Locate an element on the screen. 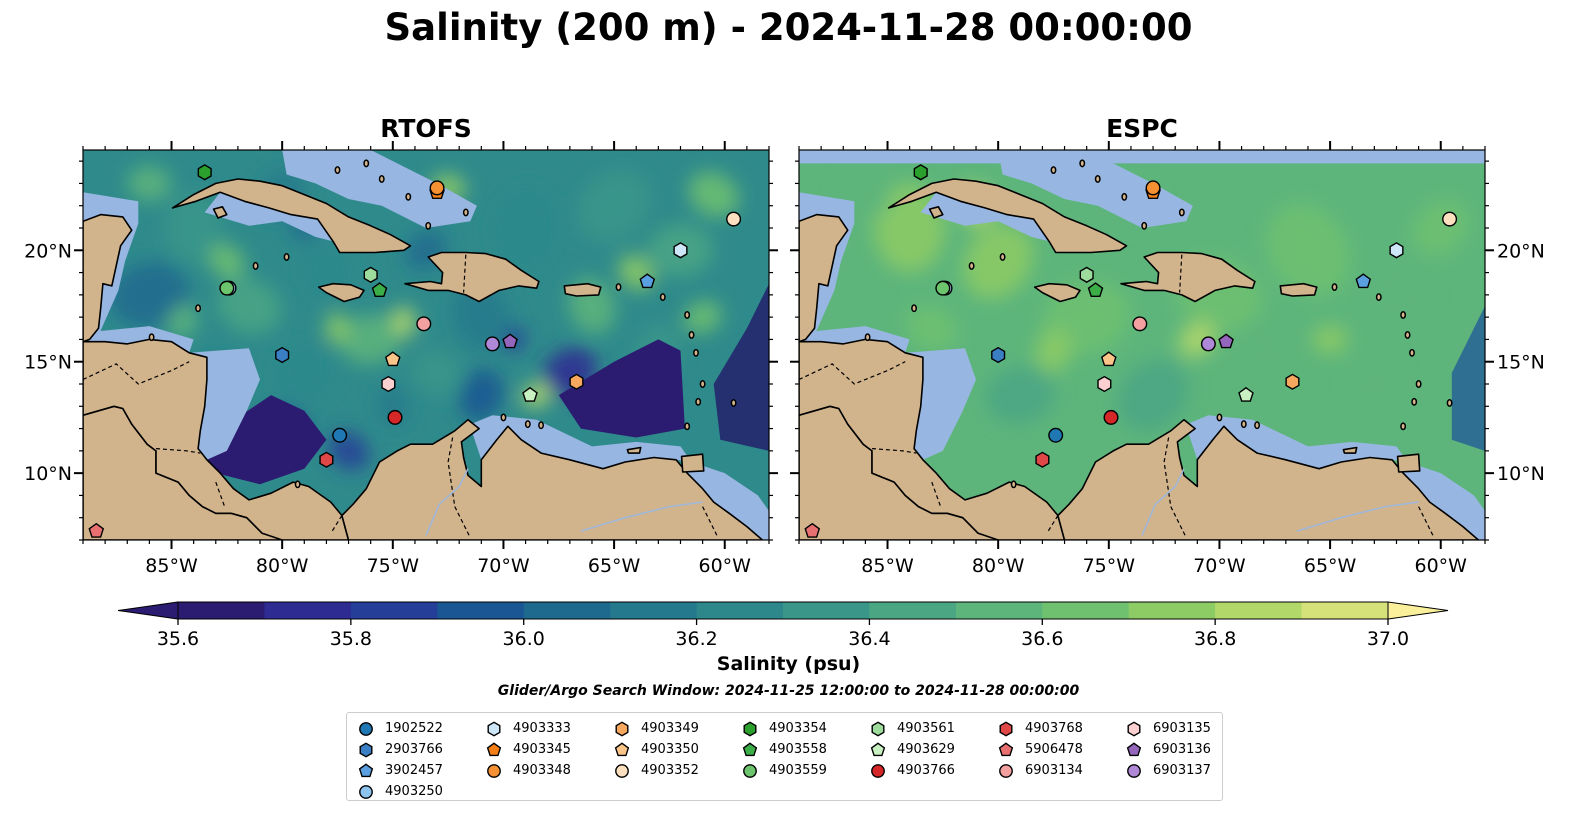  espc-shelf-yucatan is located at coordinates (827, 267).